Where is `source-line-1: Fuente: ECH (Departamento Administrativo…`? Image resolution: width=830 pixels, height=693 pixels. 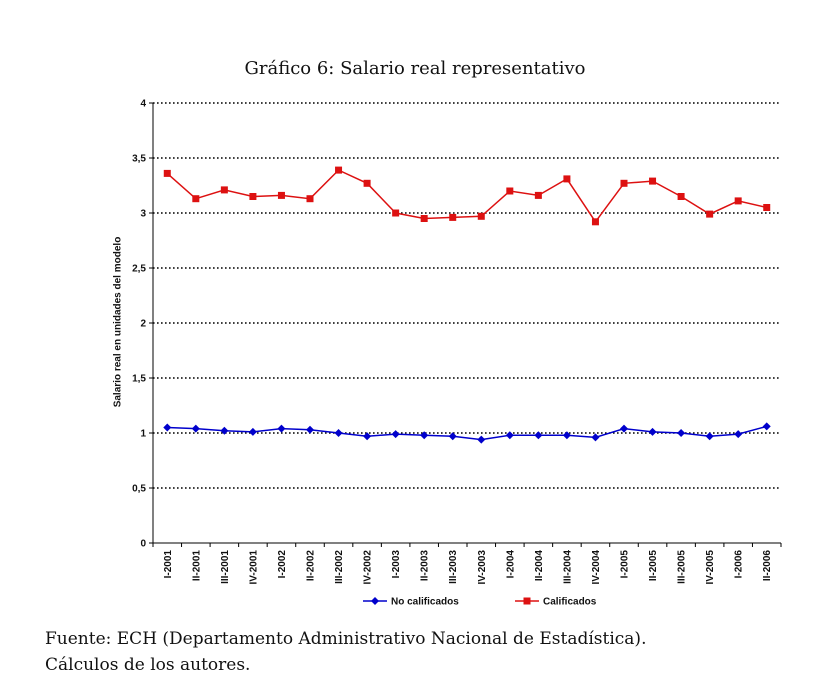 source-line-1: Fuente: ECH (Departamento Administrativo… is located at coordinates (346, 639).